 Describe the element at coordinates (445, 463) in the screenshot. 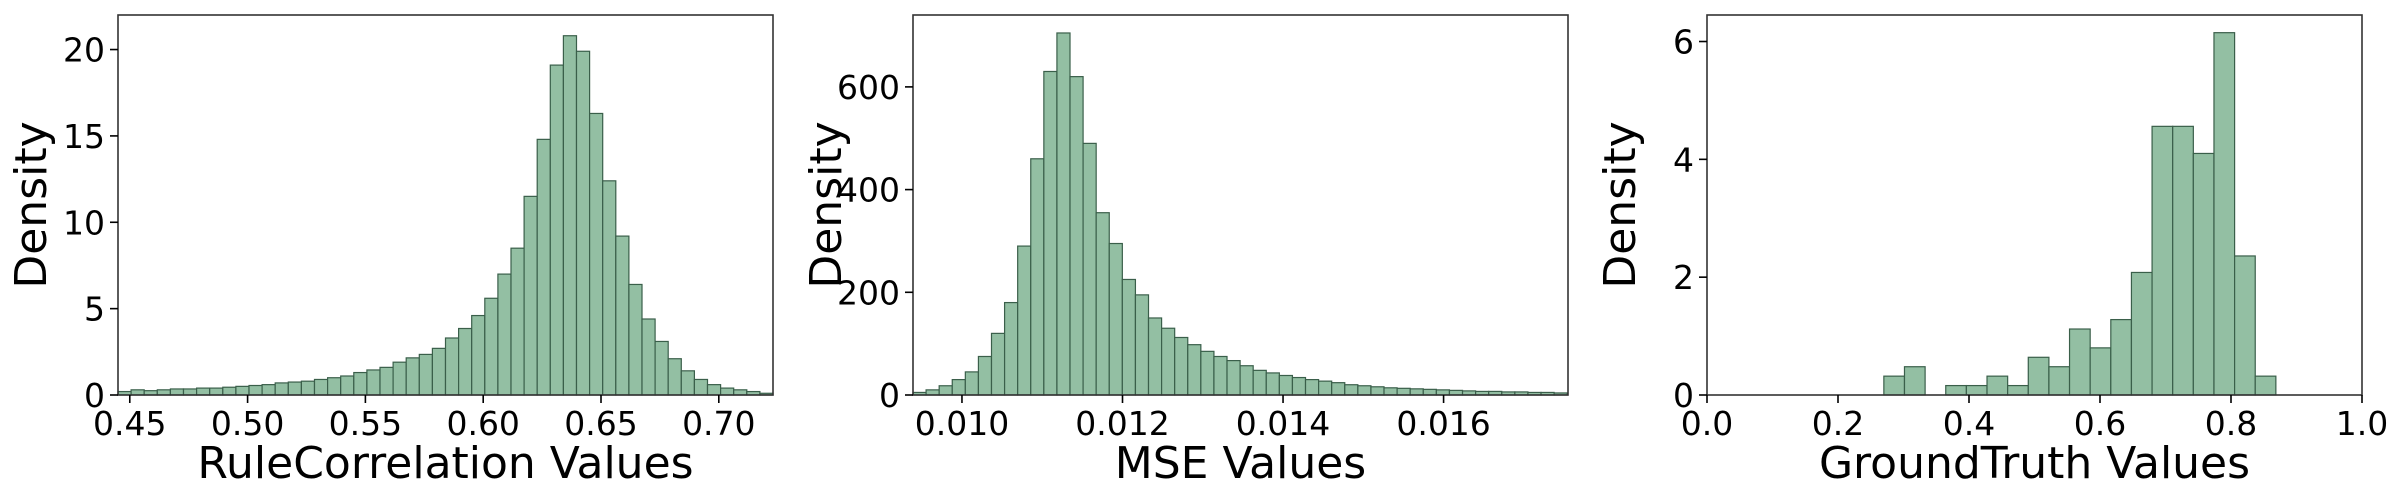

I see `rulecorrelation-x-axis-label: RuleCorrelation Values` at that location.